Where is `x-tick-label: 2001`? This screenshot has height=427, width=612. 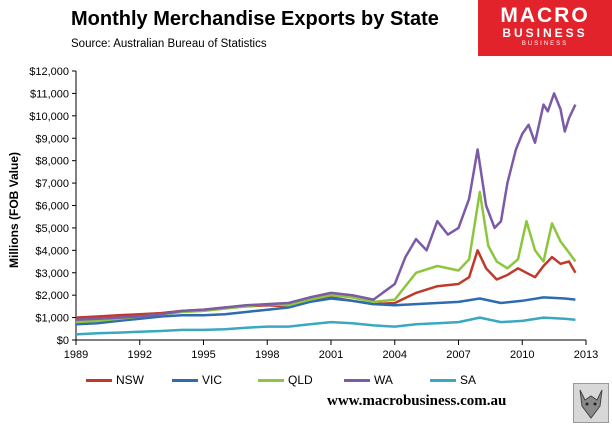
x-tick-label: 2001 is located at coordinates (331, 355).